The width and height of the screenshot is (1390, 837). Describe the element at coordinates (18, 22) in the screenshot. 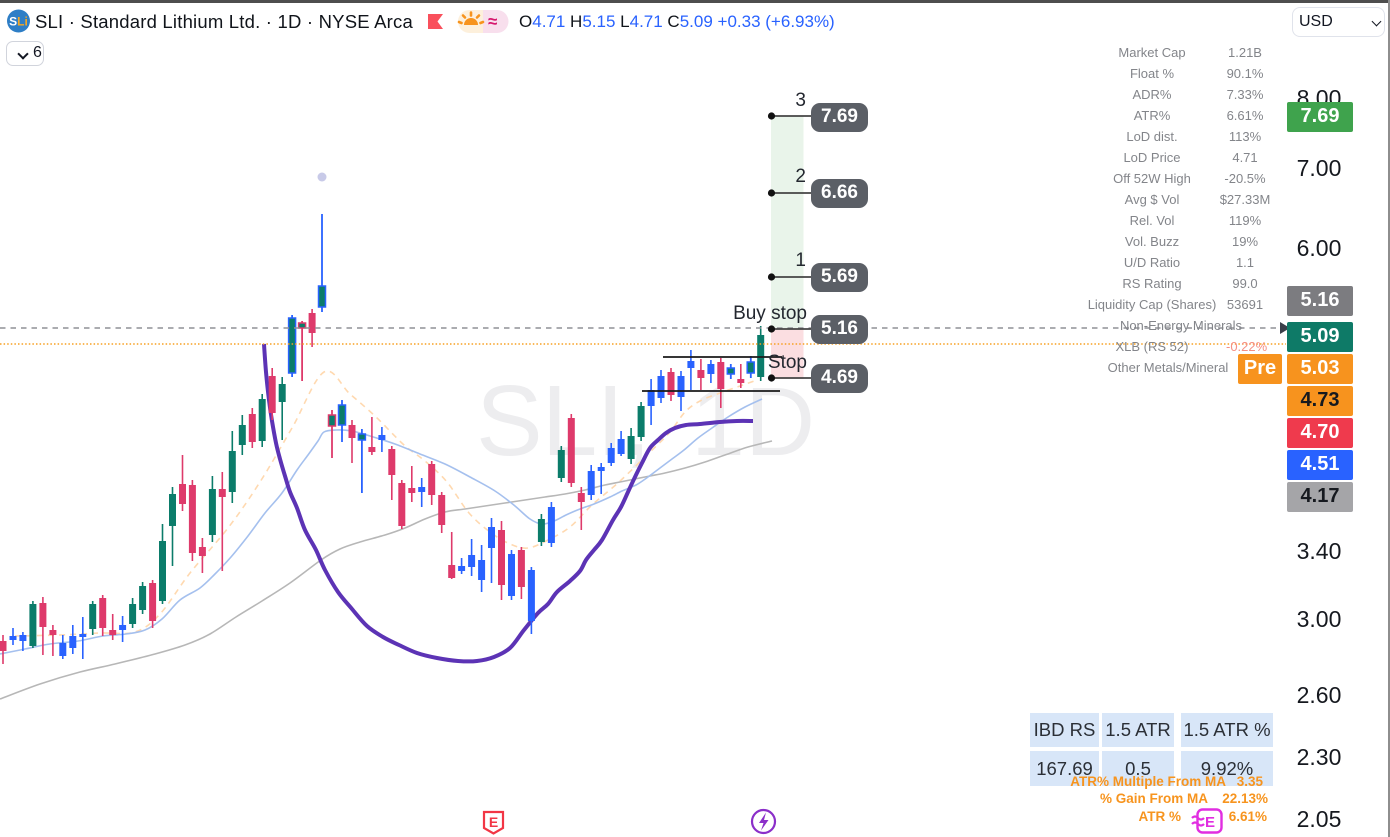

I see `svg-text: SLi` at that location.